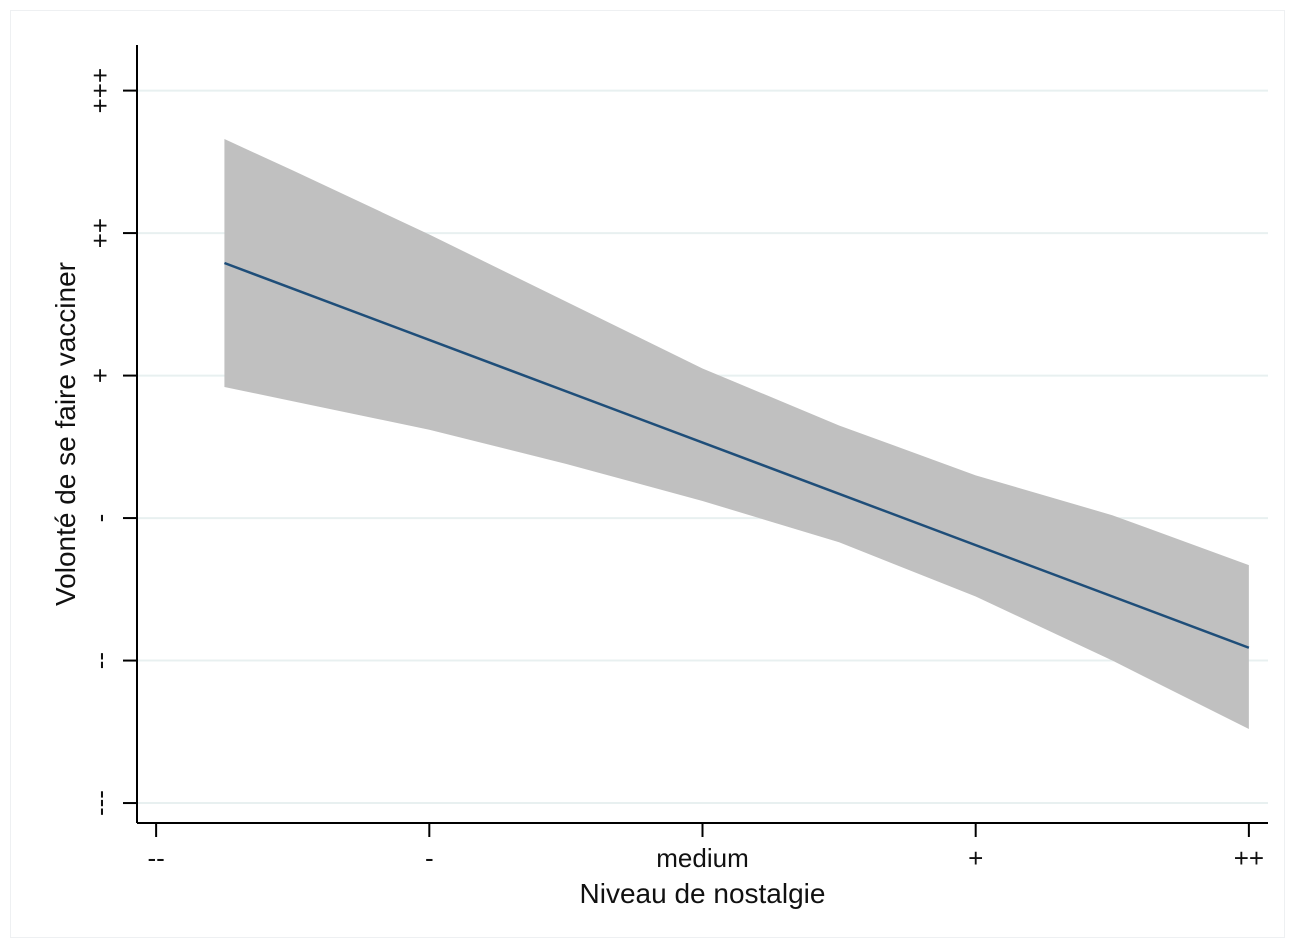 This screenshot has width=1290, height=943. Describe the element at coordinates (100, 660) in the screenshot. I see `y-tick-label-1: --` at that location.